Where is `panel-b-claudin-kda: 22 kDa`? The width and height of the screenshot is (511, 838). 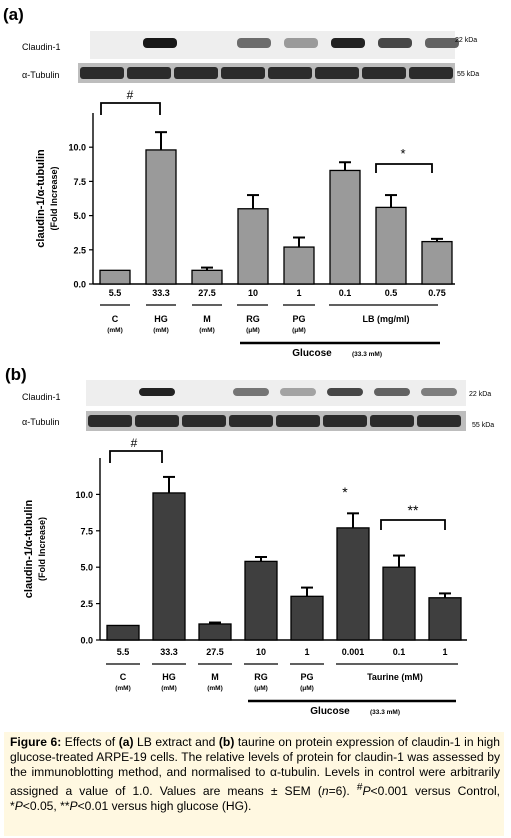
panel-b-claudin-kda: 22 kDa is located at coordinates (480, 394).